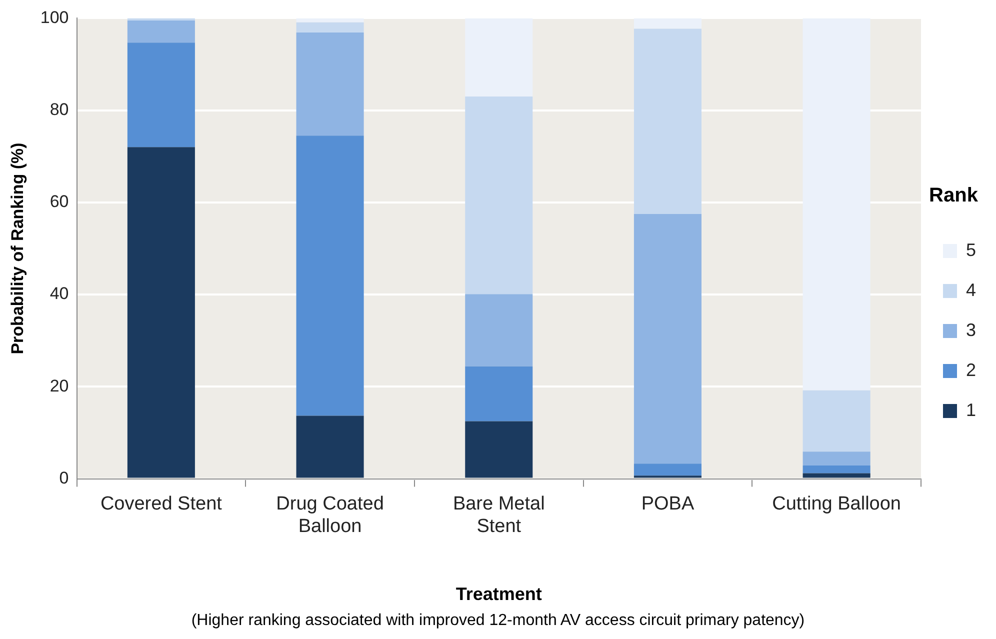  What do you see at coordinates (837, 503) in the screenshot?
I see `x-tick-label: Cutting Balloon` at bounding box center [837, 503].